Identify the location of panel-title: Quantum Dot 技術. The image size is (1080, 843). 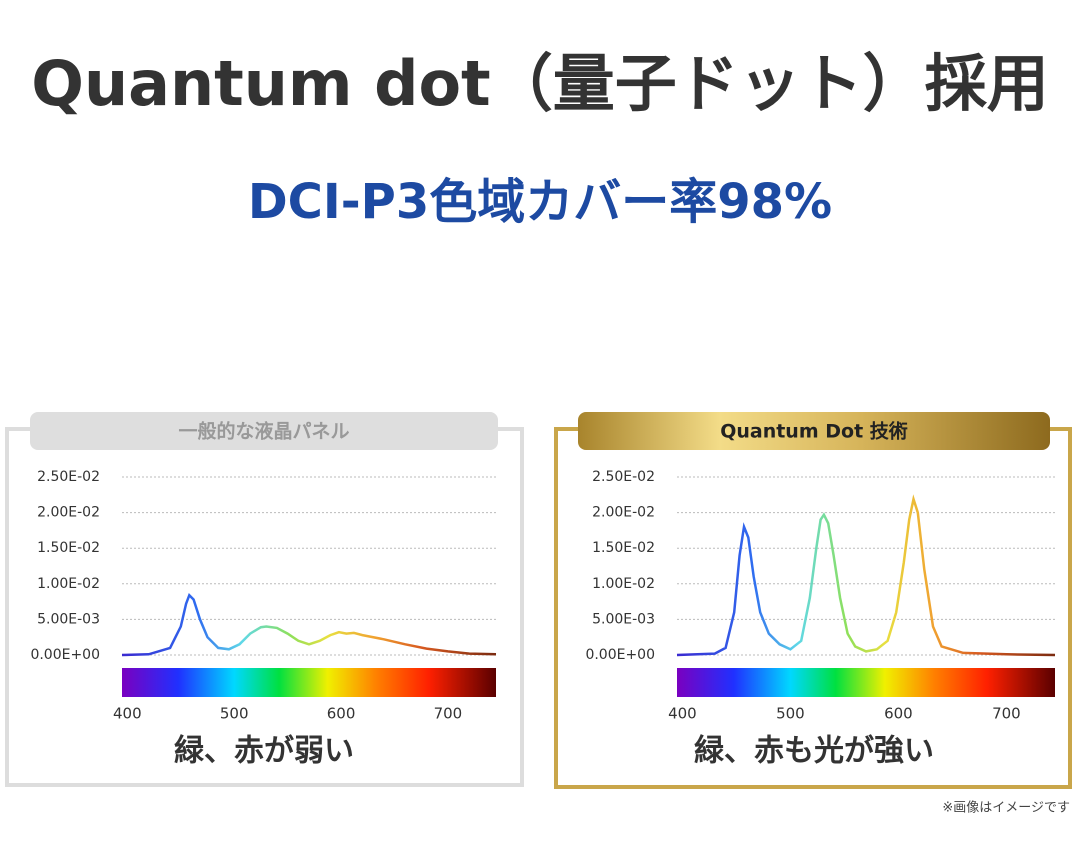
(814, 431).